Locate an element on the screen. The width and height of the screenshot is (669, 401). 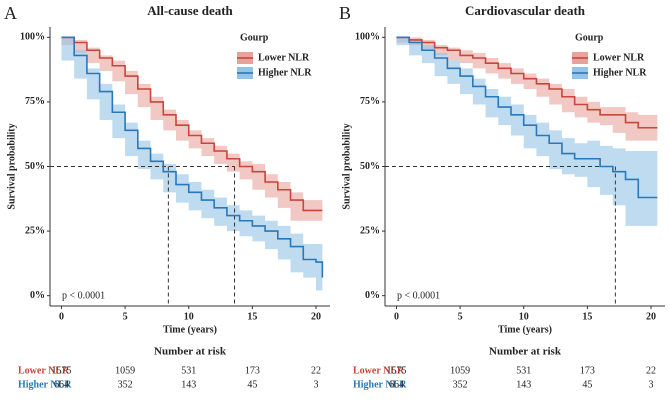
confidence-band is located at coordinates (527, 89).